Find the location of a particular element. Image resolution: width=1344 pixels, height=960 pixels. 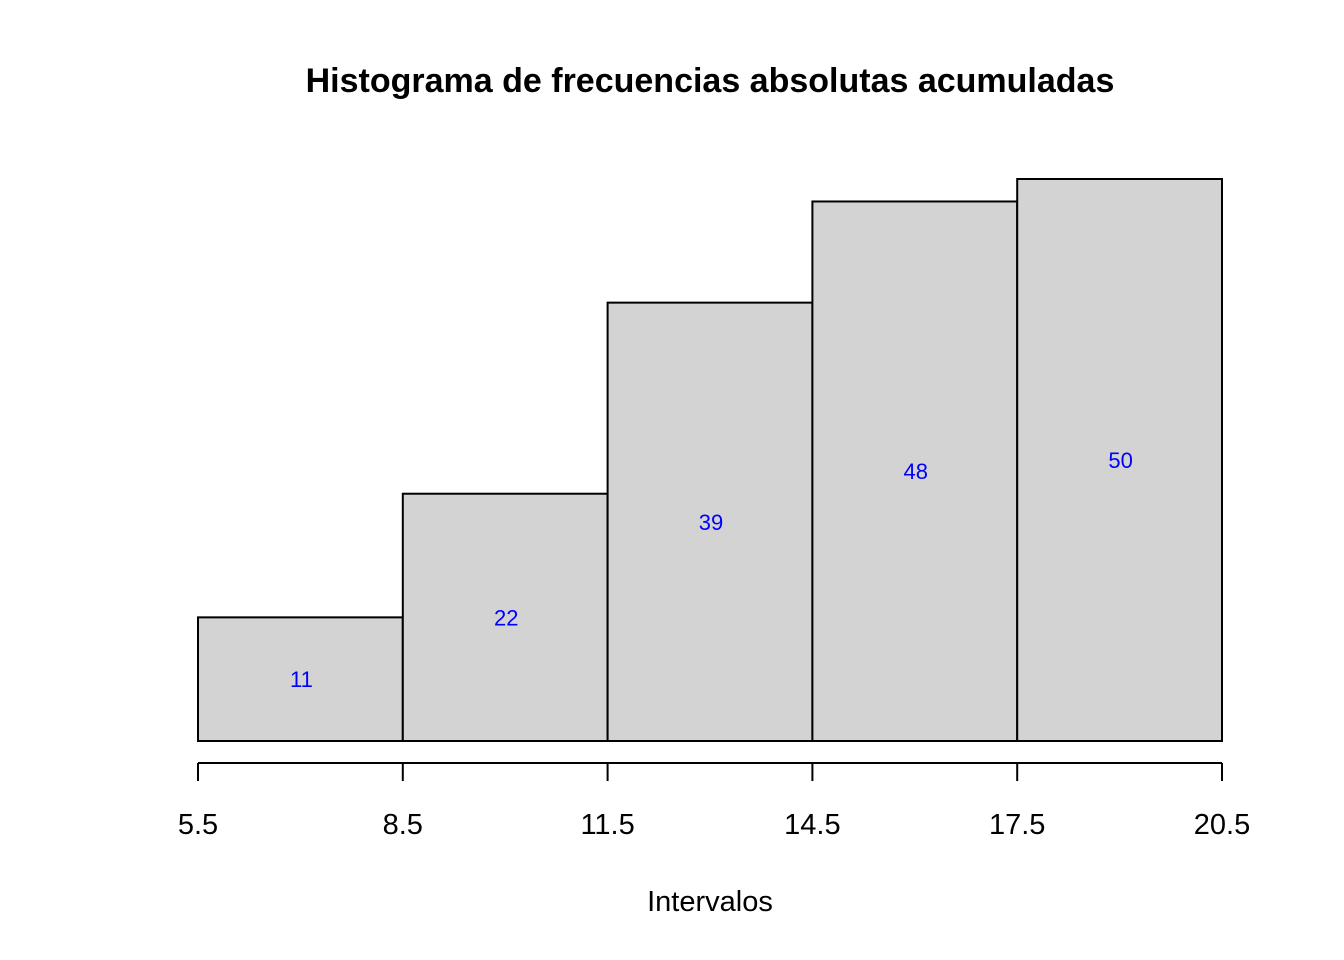

x-axis: 5.5 8.5 11.5 14.5 17.5 20.5 is located at coordinates (714, 801).